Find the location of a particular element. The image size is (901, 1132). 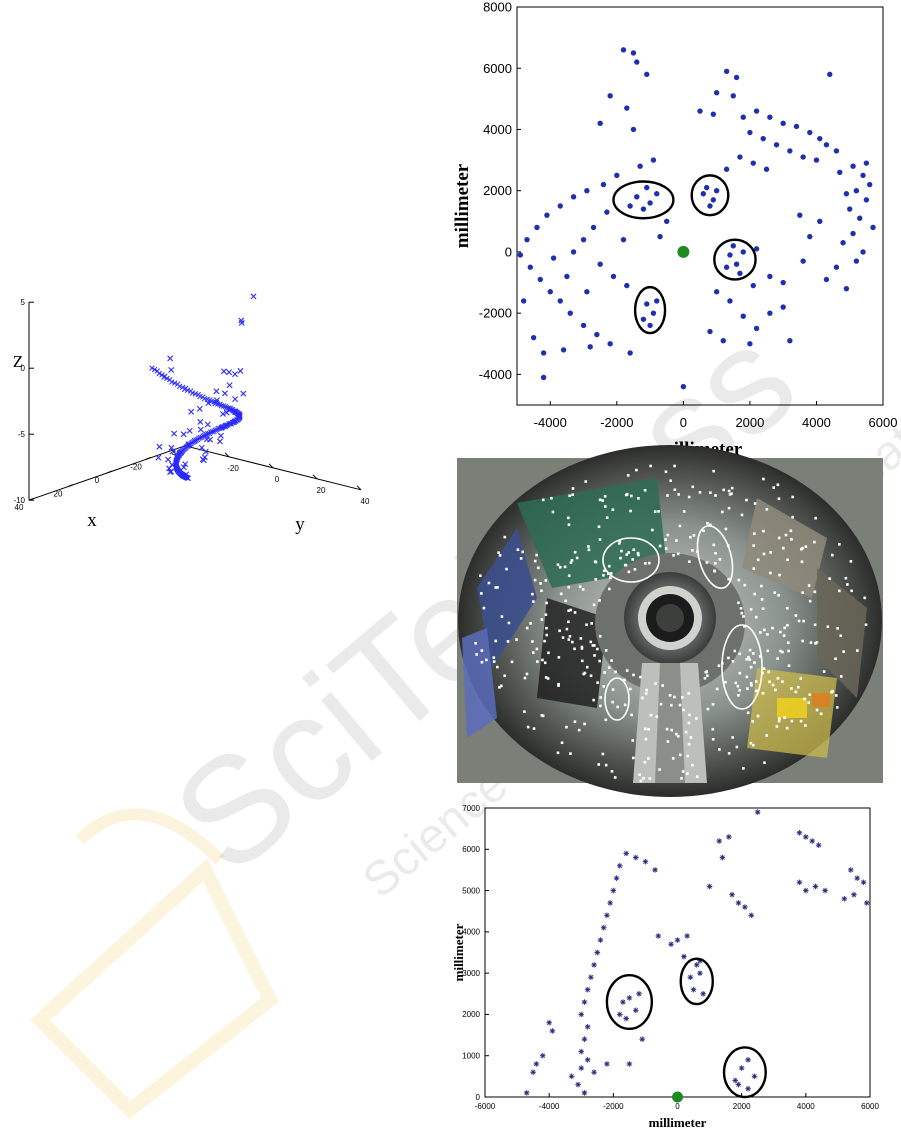

highlight-ellipse is located at coordinates (744, 1072).